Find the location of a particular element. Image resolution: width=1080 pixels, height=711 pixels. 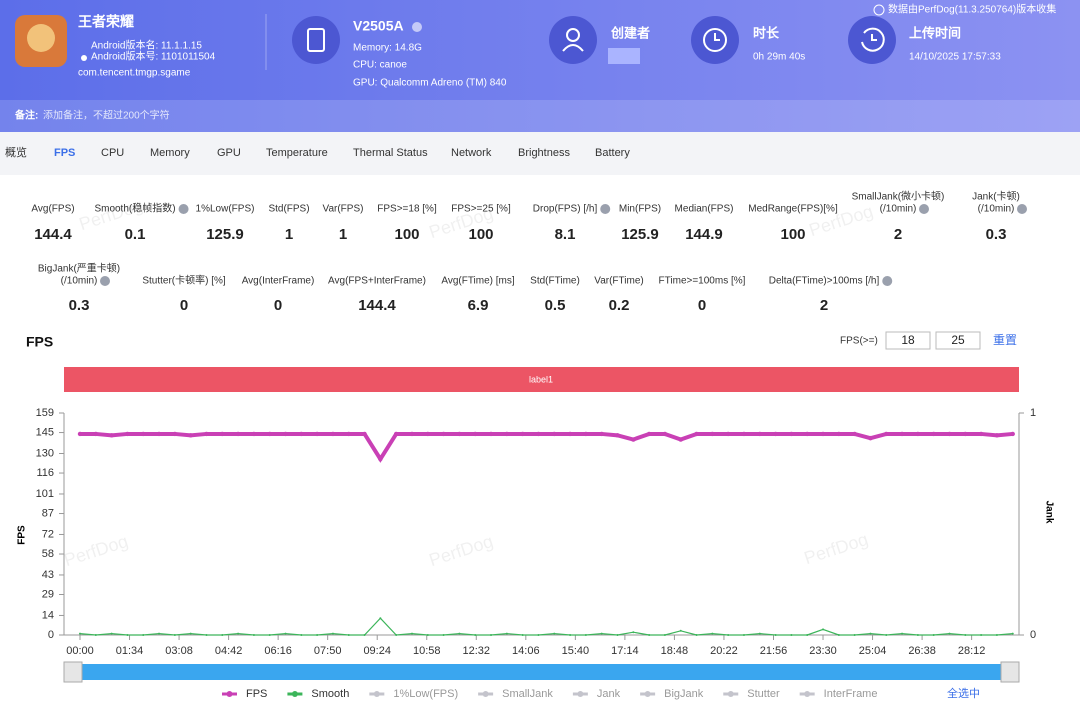

series-line is located at coordinates (546, 626).